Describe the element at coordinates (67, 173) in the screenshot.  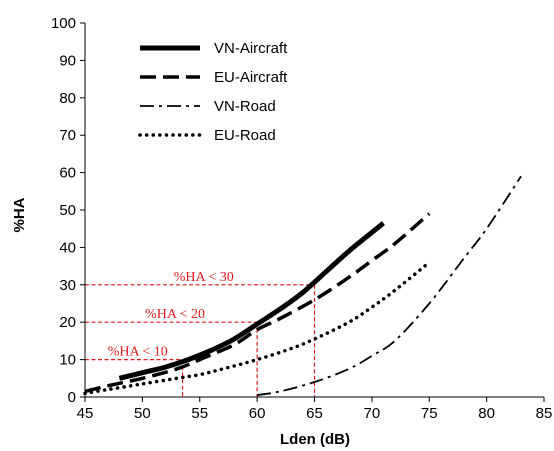
I see `y-tick-label: 60` at that location.